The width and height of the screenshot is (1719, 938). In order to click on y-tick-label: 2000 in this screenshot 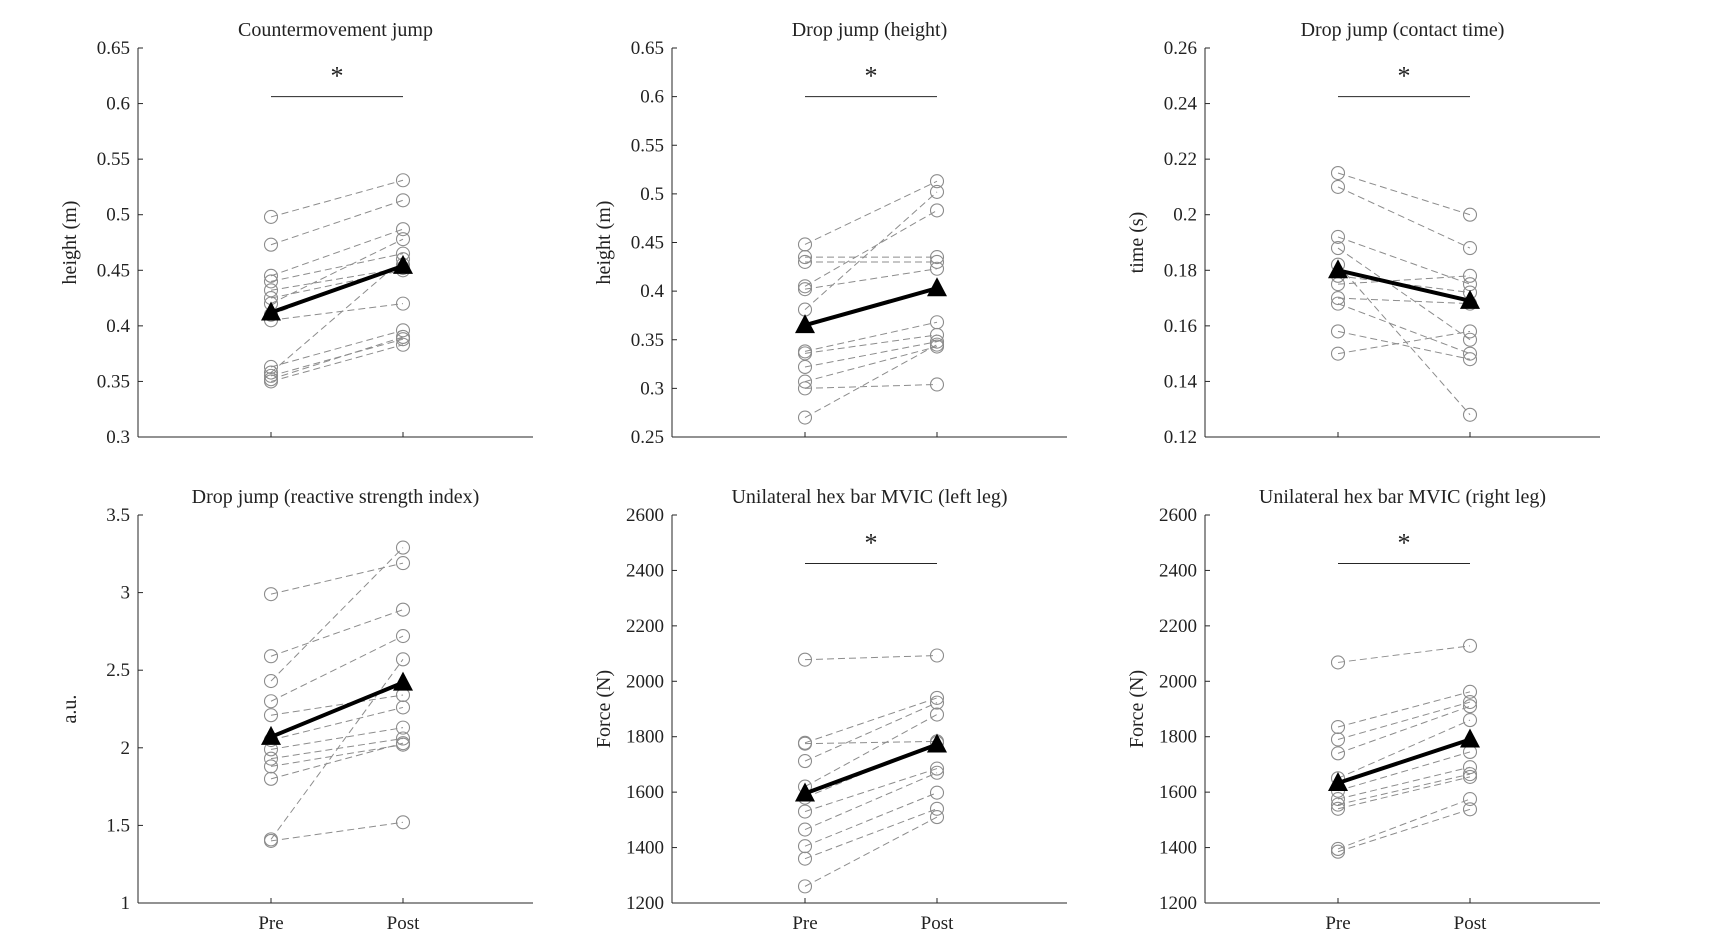, I will do `click(1178, 681)`.